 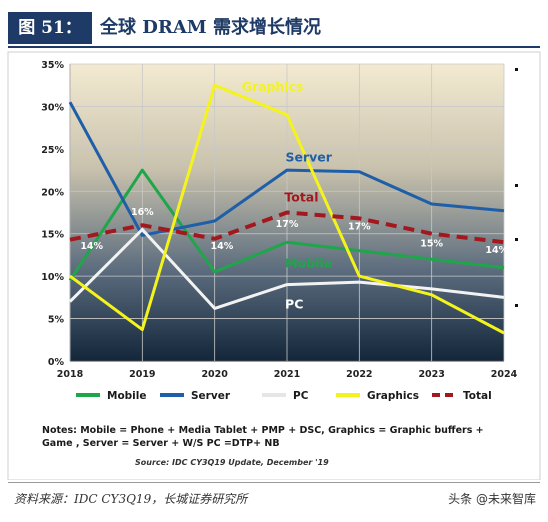 I want to click on source-text: 资料来源：IDC CY3Q19，长城证券研究所, so click(x=131, y=499).